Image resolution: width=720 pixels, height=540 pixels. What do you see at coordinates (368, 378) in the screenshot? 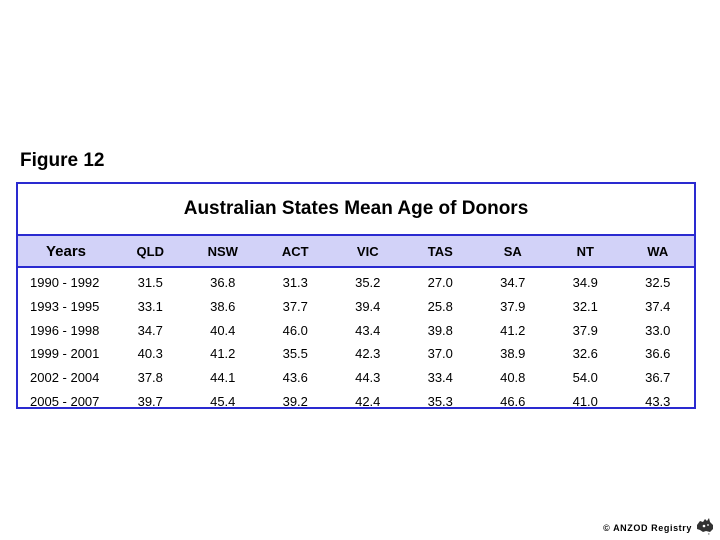
I see `value-cell: 44.3` at bounding box center [368, 378].